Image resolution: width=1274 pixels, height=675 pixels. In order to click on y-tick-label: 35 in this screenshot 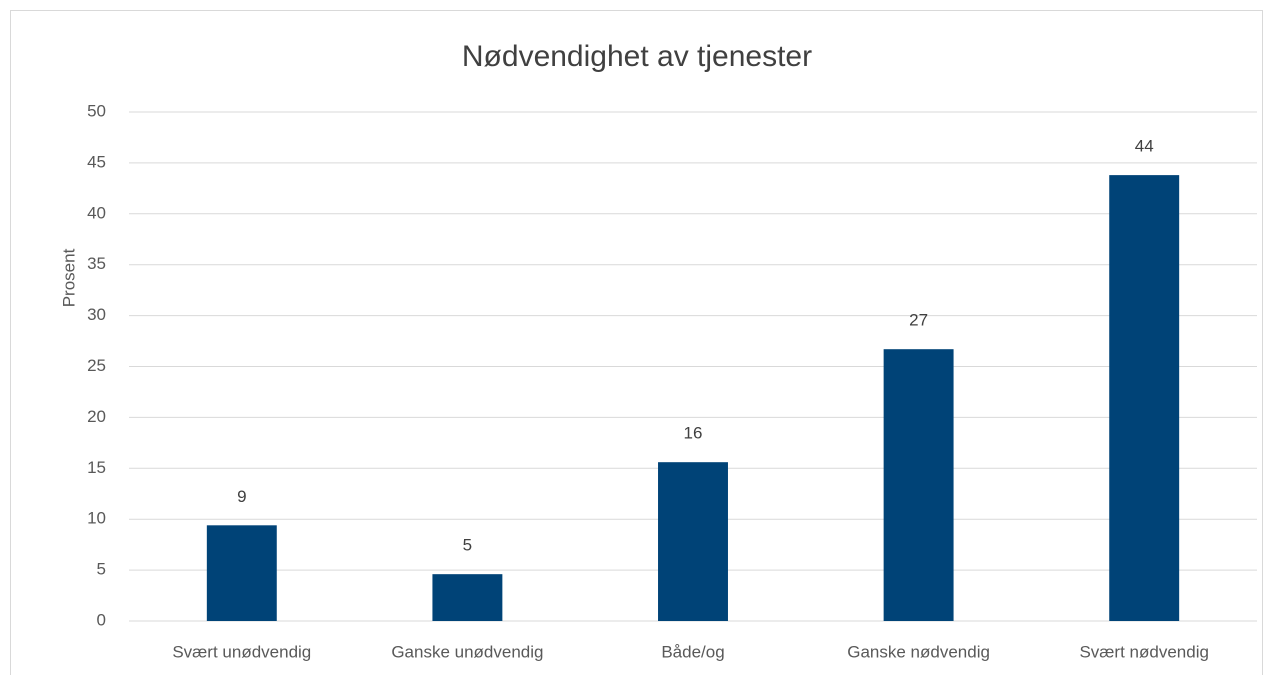, I will do `click(96, 263)`.